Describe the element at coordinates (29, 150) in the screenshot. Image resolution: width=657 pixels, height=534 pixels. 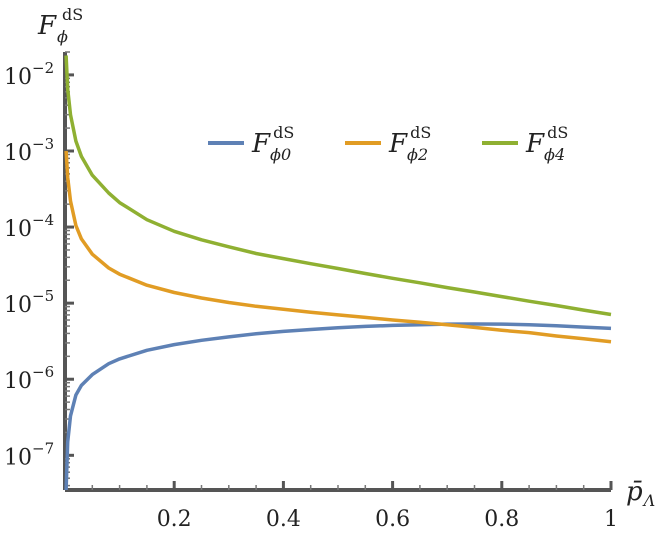
I see `y-tick-label: 10⁻³` at that location.